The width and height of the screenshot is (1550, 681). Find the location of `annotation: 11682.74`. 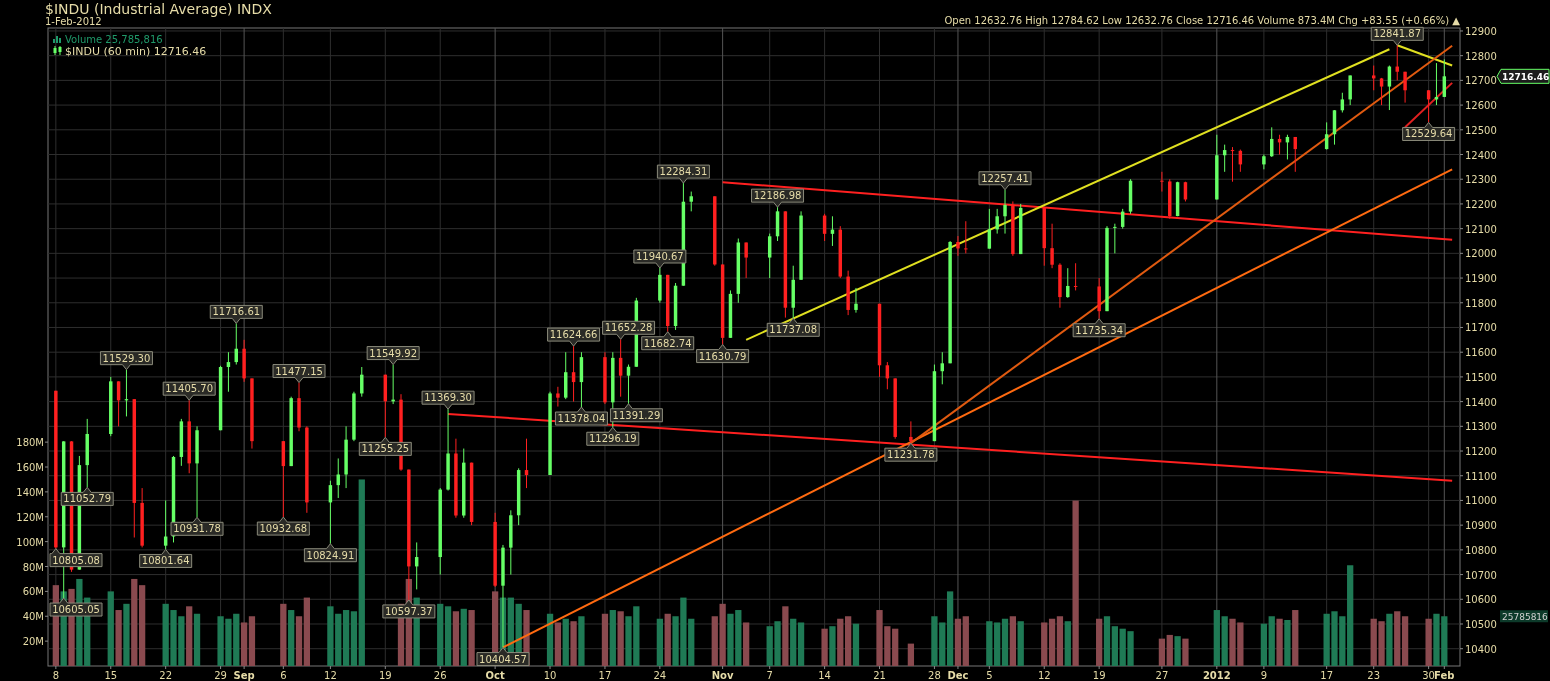

annotation: 11682.74 is located at coordinates (667, 343).